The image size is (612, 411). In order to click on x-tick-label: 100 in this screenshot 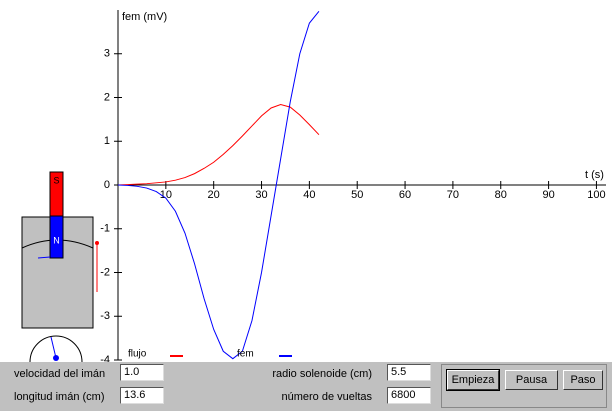, I will do `click(596, 195)`.